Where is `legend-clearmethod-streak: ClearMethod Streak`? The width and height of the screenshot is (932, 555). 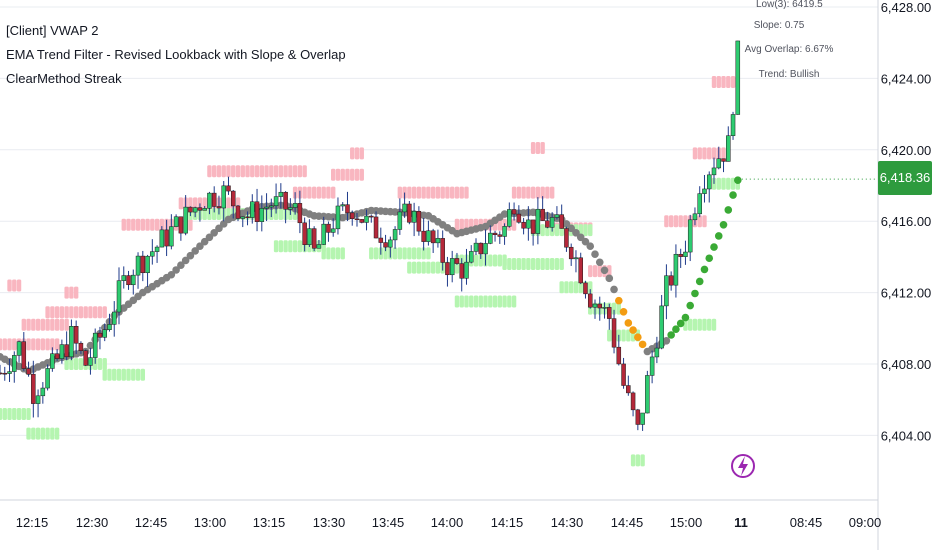
legend-clearmethod-streak: ClearMethod Streak is located at coordinates (64, 78).